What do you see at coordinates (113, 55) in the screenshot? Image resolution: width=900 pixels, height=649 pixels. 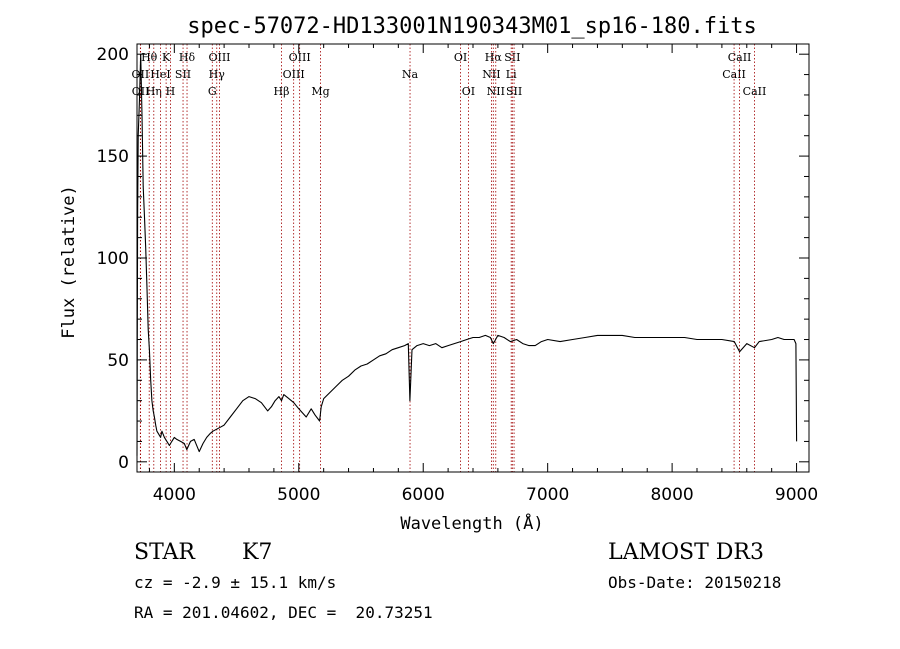 I see `y-tick-label: 200` at bounding box center [113, 55].